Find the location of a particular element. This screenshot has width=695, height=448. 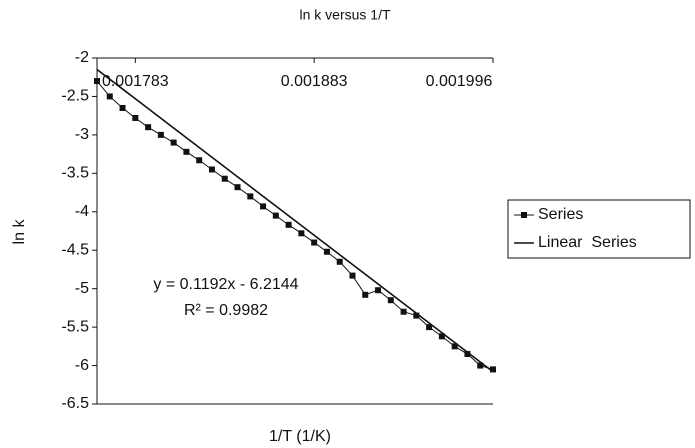

y-tick-label: -4 is located at coordinates (82, 211).